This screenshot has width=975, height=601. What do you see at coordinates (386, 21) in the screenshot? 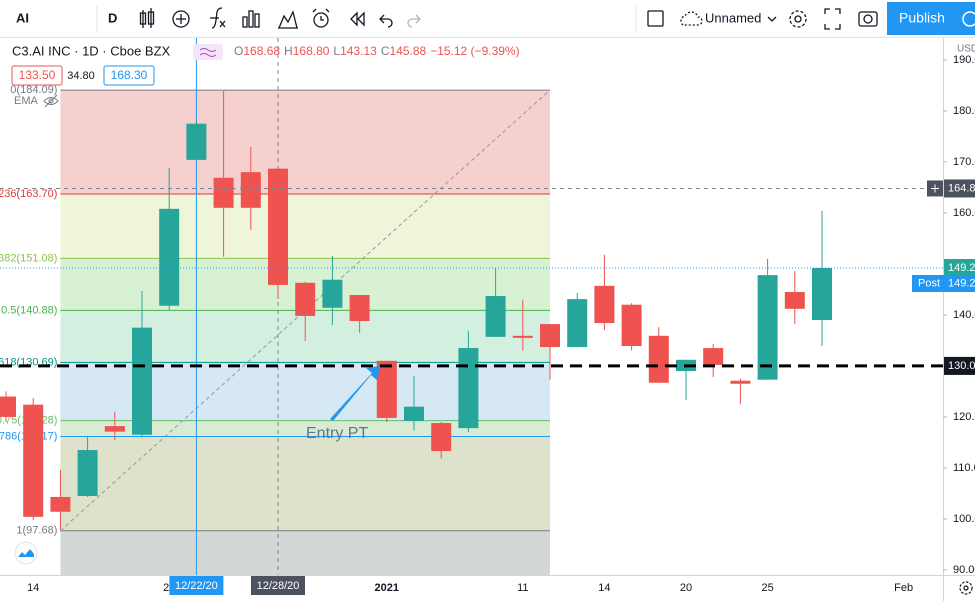
I see `undo-button` at bounding box center [386, 21].